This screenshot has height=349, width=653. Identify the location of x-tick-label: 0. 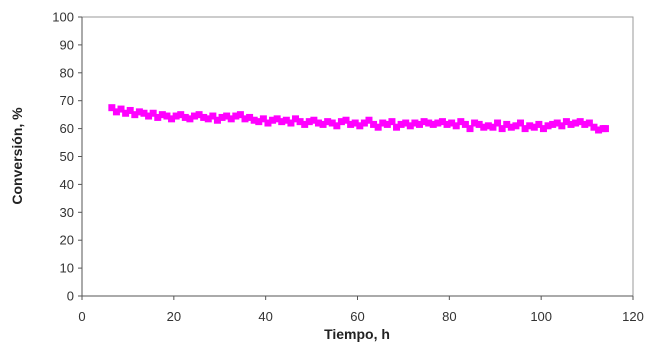
(81, 316).